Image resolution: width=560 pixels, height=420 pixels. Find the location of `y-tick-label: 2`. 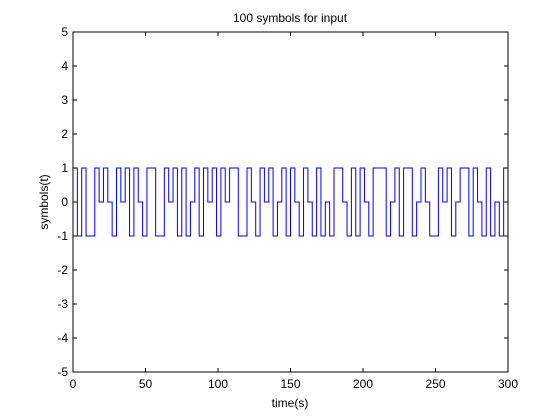

y-tick-label: 2 is located at coordinates (64, 134).